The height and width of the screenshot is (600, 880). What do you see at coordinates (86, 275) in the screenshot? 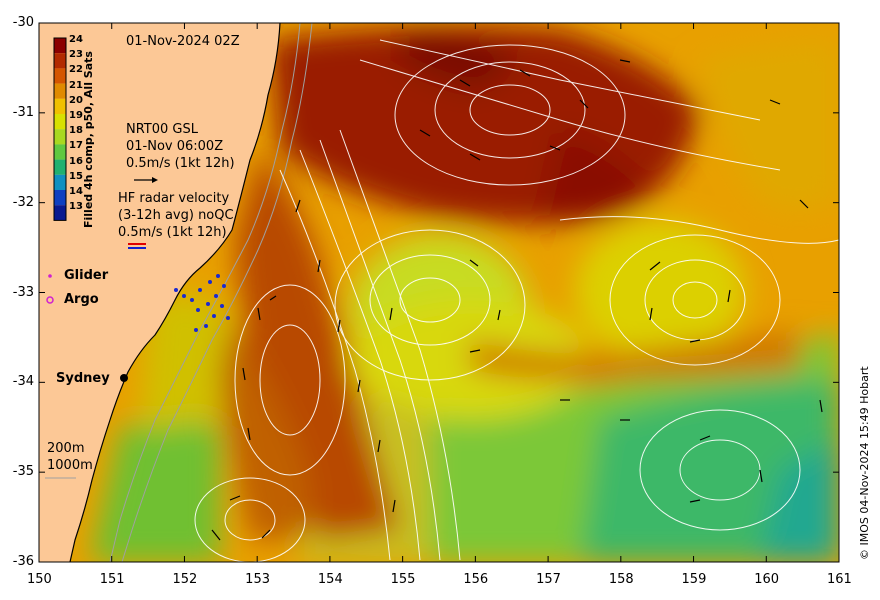
I see `glider-label: Glider` at bounding box center [86, 275].